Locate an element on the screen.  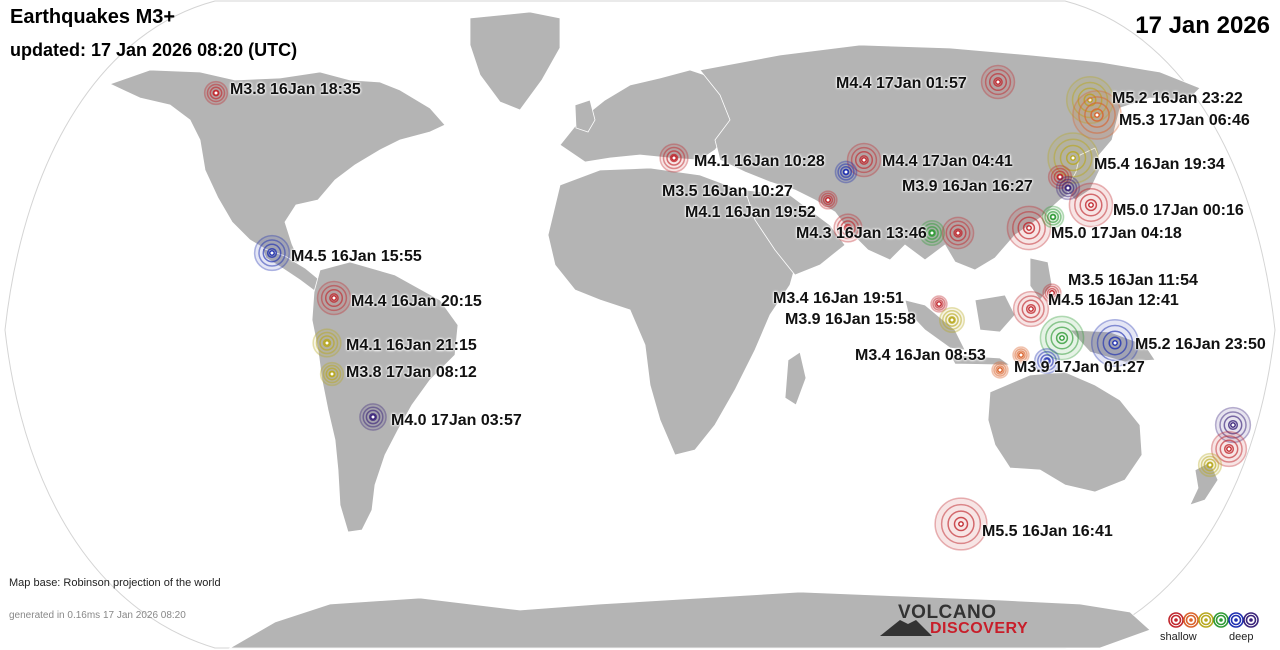
quake-label: M5.0 17Jan 00:16 is located at coordinates (1178, 210).